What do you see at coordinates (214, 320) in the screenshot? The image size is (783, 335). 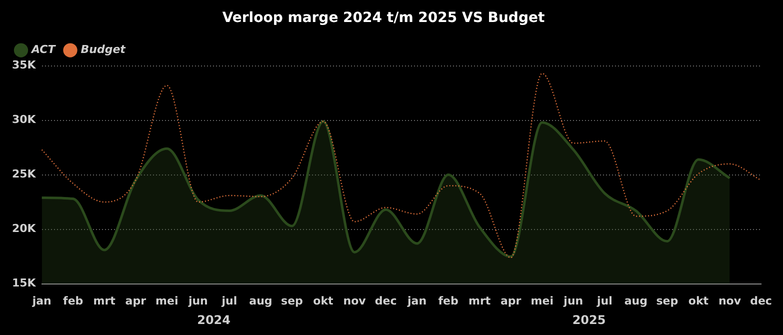 I see `text: 2024` at bounding box center [214, 320].